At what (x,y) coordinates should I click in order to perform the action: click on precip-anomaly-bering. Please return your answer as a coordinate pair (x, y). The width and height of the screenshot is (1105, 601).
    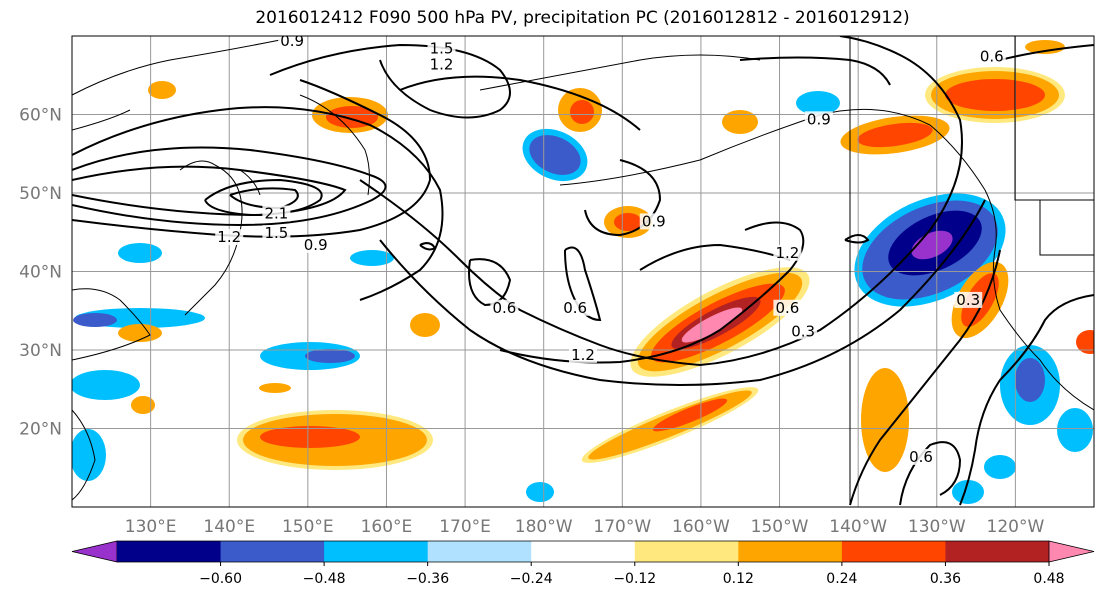
    Looking at the image, I should click on (555, 155).